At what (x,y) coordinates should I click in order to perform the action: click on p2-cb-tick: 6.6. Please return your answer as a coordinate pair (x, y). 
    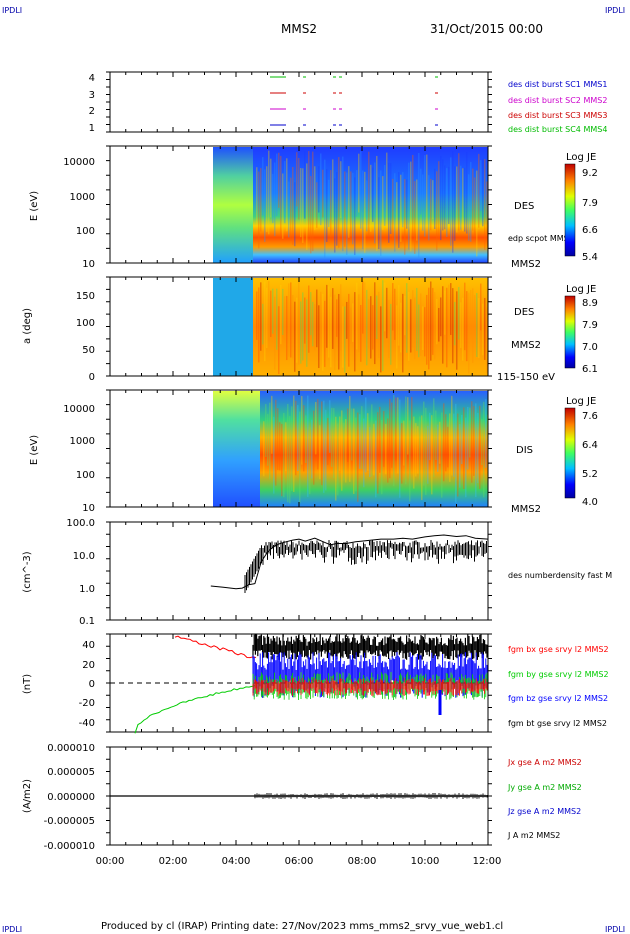
    Looking at the image, I should click on (590, 230).